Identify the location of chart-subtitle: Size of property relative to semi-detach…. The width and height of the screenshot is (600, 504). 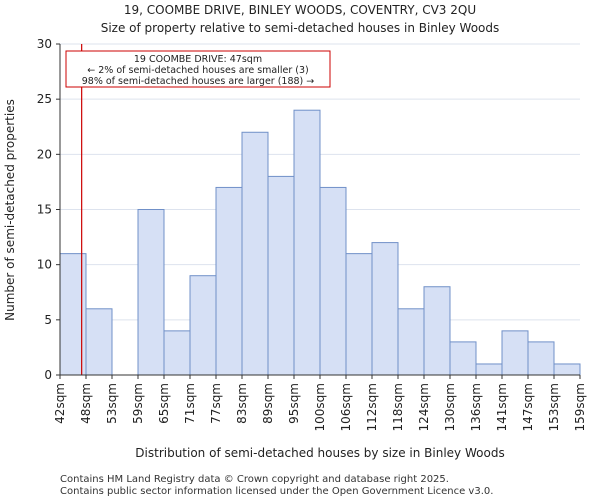
(300, 28).